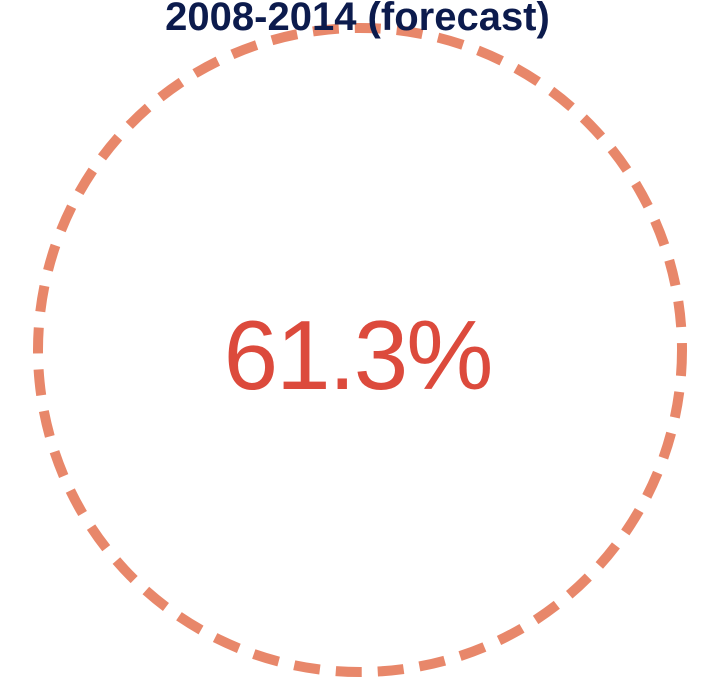 The height and width of the screenshot is (690, 715). What do you see at coordinates (358, 355) in the screenshot?
I see `percentage-value: 61.3%` at bounding box center [358, 355].